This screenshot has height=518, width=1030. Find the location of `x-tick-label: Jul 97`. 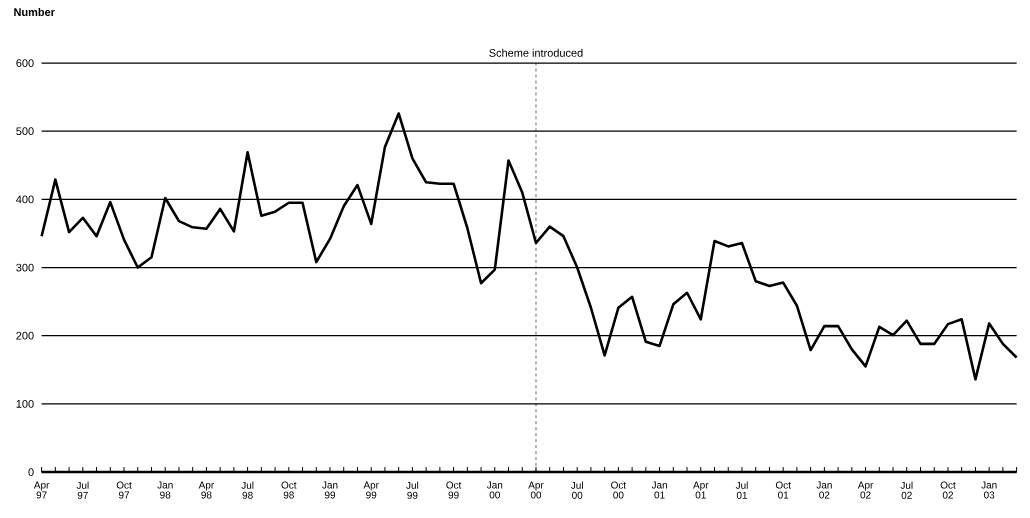

x-tick-label: Jul 97 is located at coordinates (82, 490).